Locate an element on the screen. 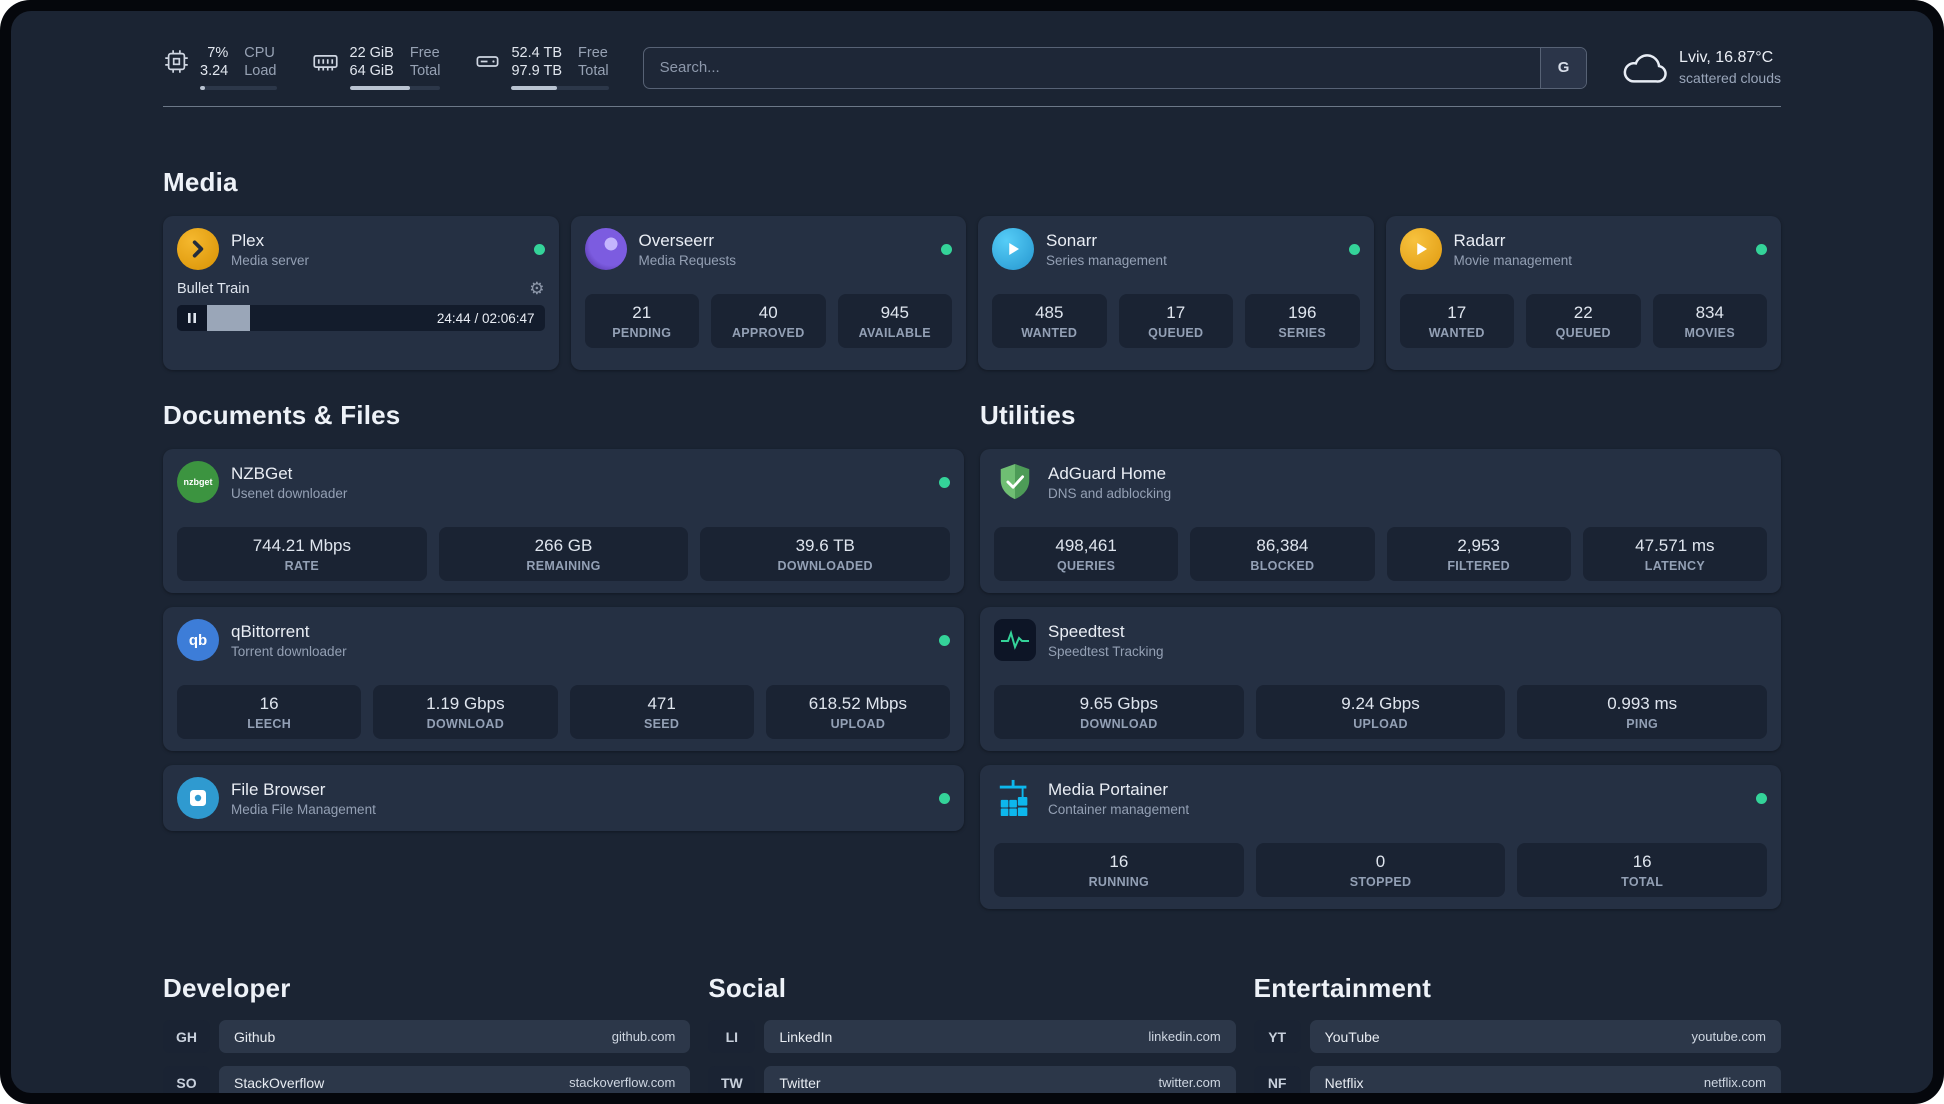 This screenshot has height=1104, width=1944. stat-rate: 744.21 Mbps RATE is located at coordinates (302, 554).